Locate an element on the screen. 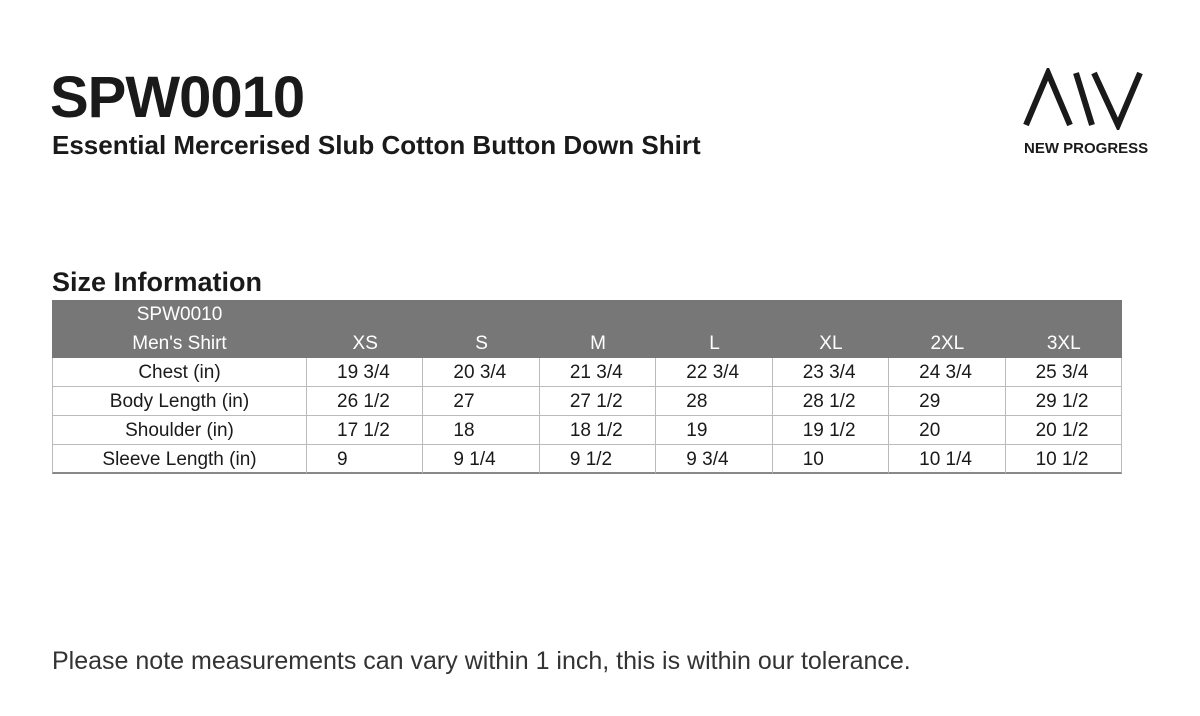  size-value: 10 is located at coordinates (831, 459).